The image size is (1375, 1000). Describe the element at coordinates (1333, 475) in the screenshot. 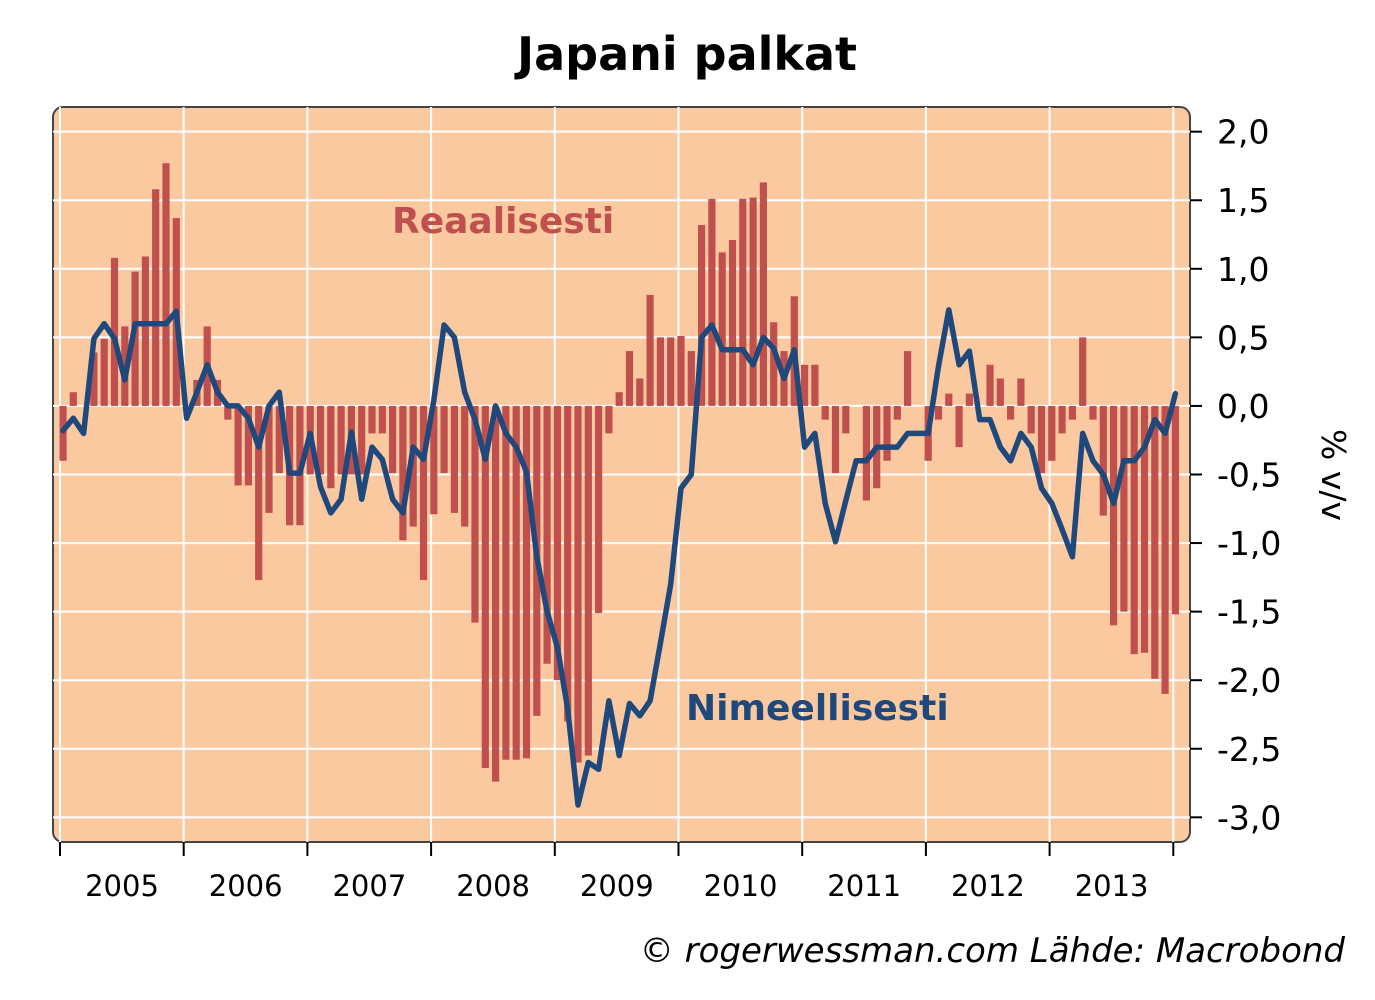

I see `y-axis-label: % v/v` at that location.